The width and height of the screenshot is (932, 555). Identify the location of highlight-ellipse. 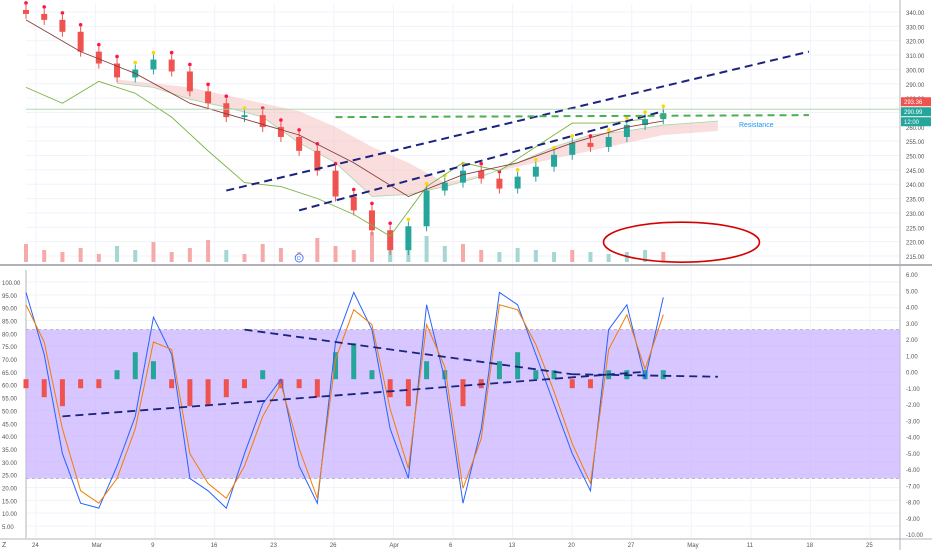
(681, 242).